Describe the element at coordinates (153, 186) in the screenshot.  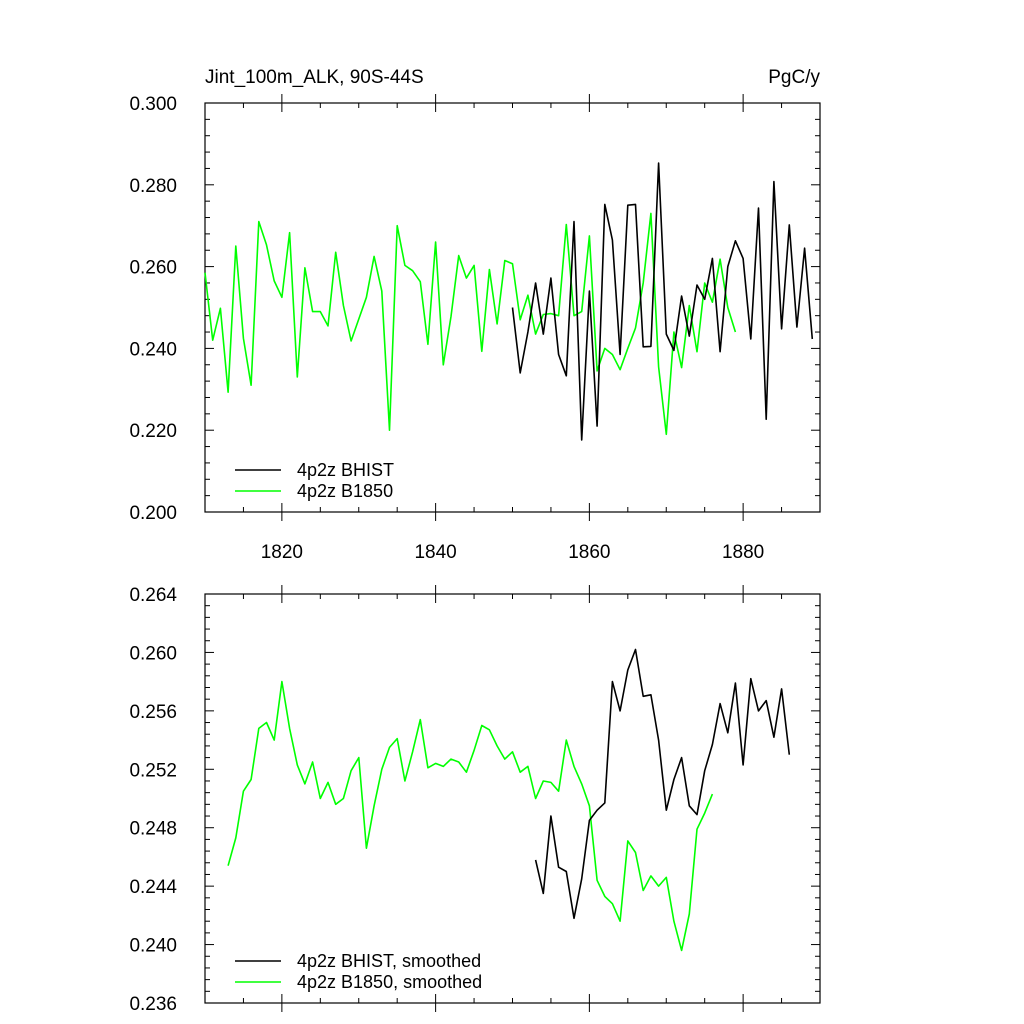
I see `top-y-tick-label: 0.280` at that location.